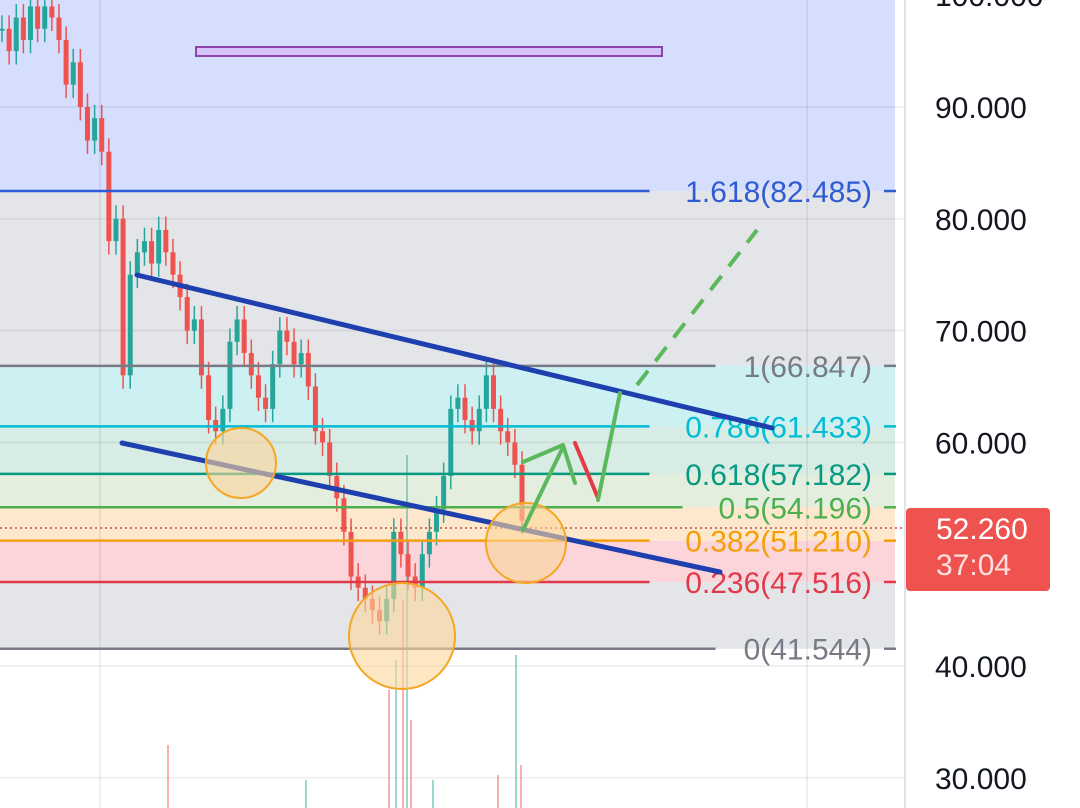 The width and height of the screenshot is (1080, 808). I want to click on fib-label: 0.5(54.196), so click(795, 508).